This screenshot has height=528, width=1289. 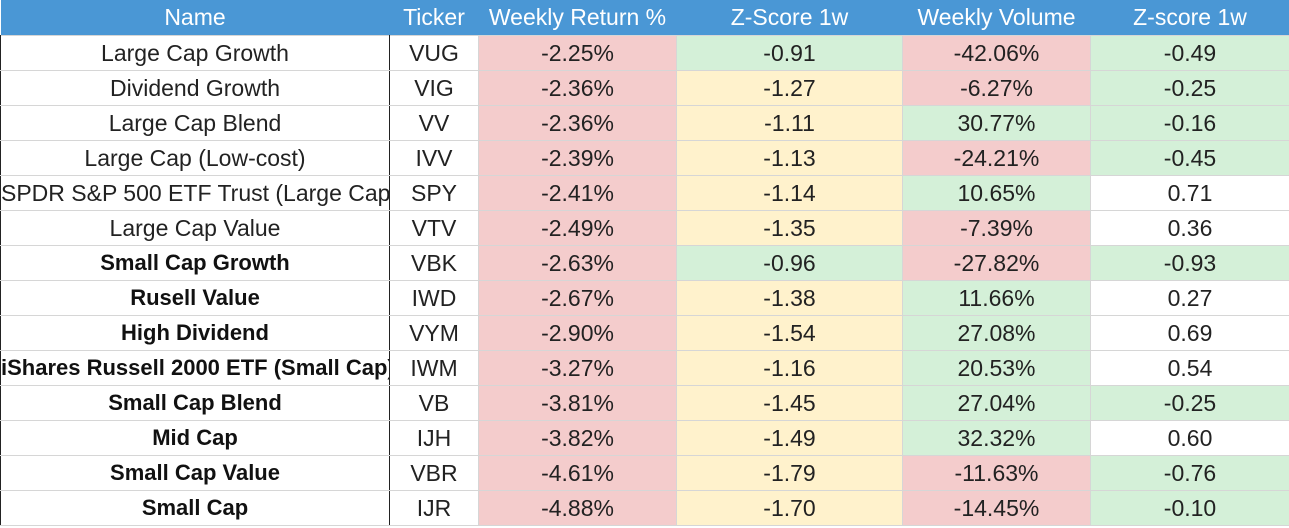 What do you see at coordinates (996, 18) in the screenshot?
I see `header-weekly-volume: Weekly Volume` at bounding box center [996, 18].